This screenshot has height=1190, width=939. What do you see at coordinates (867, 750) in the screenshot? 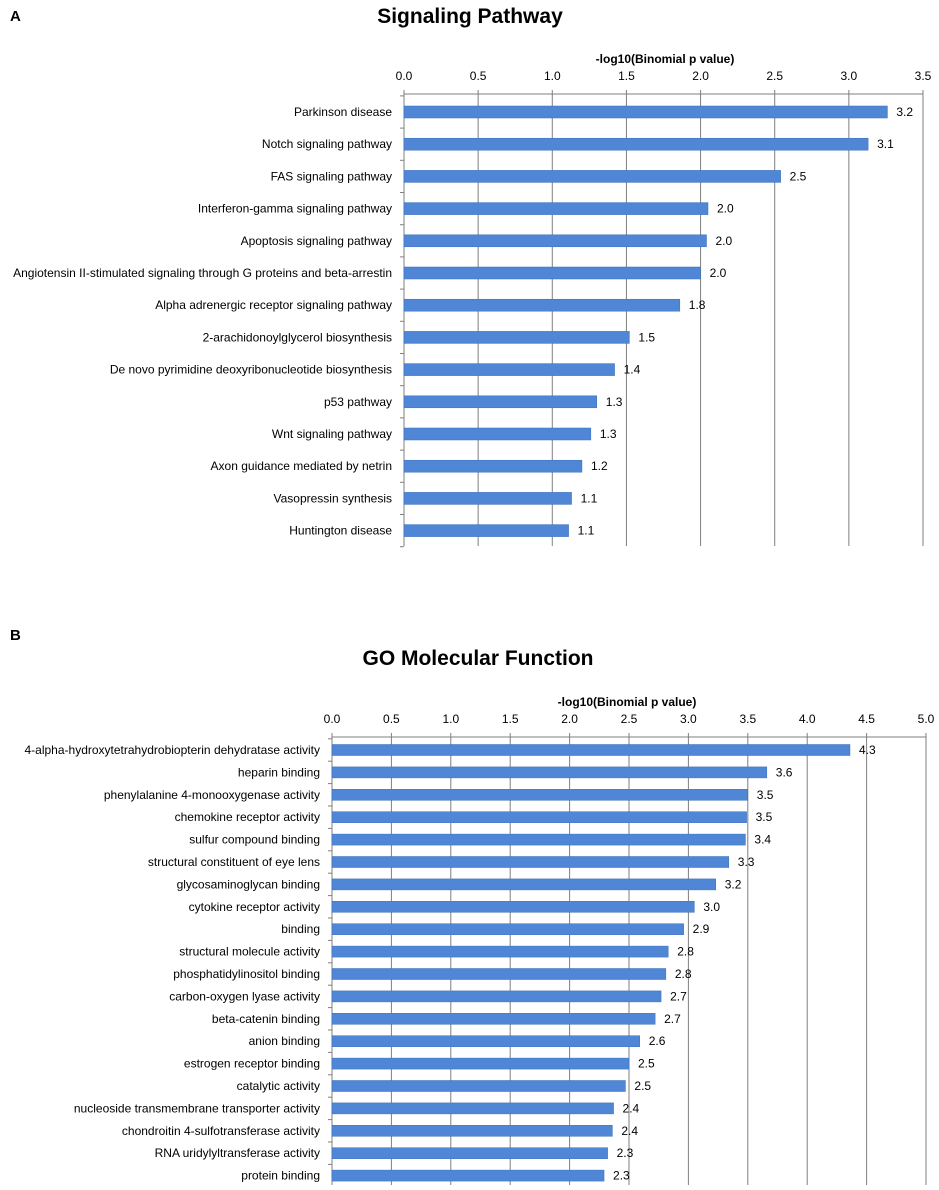
I see `data-label: 4.3` at bounding box center [867, 750].